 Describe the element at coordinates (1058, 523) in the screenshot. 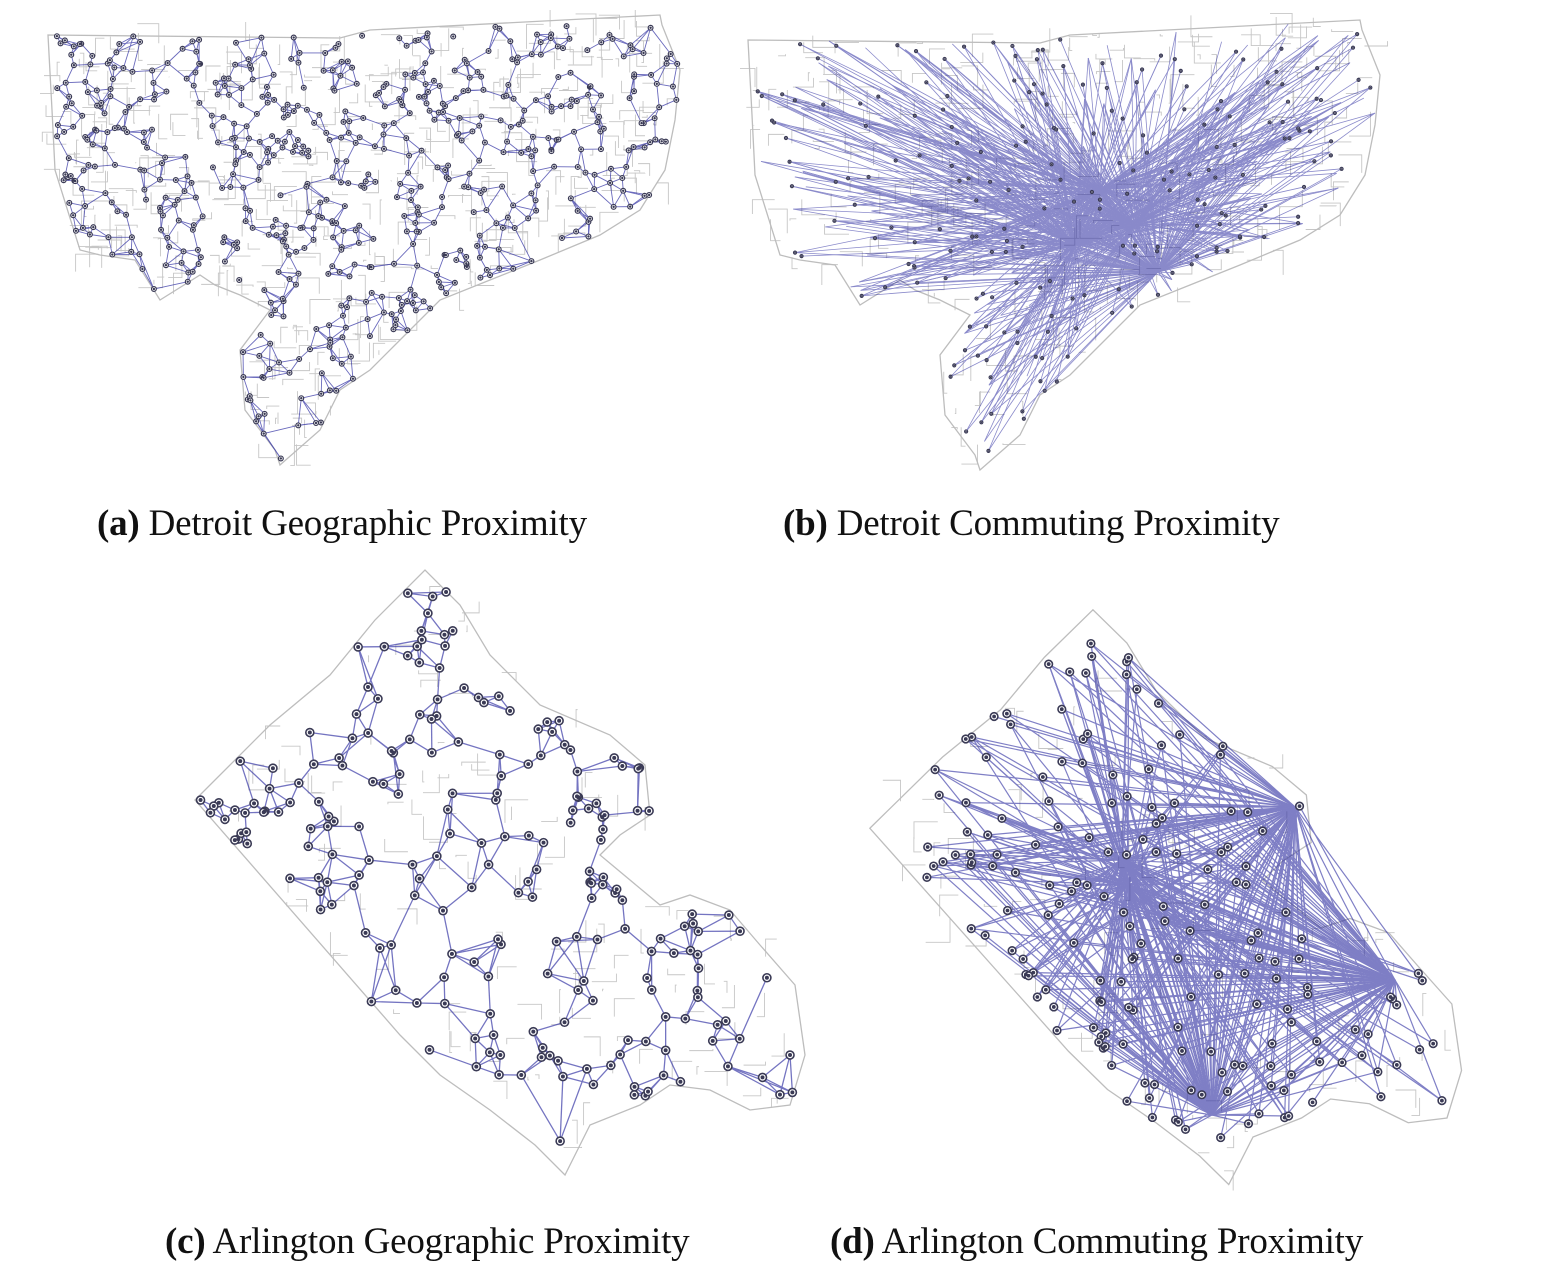

I see `caption-b-title: Detroit Commuting Proximity` at that location.